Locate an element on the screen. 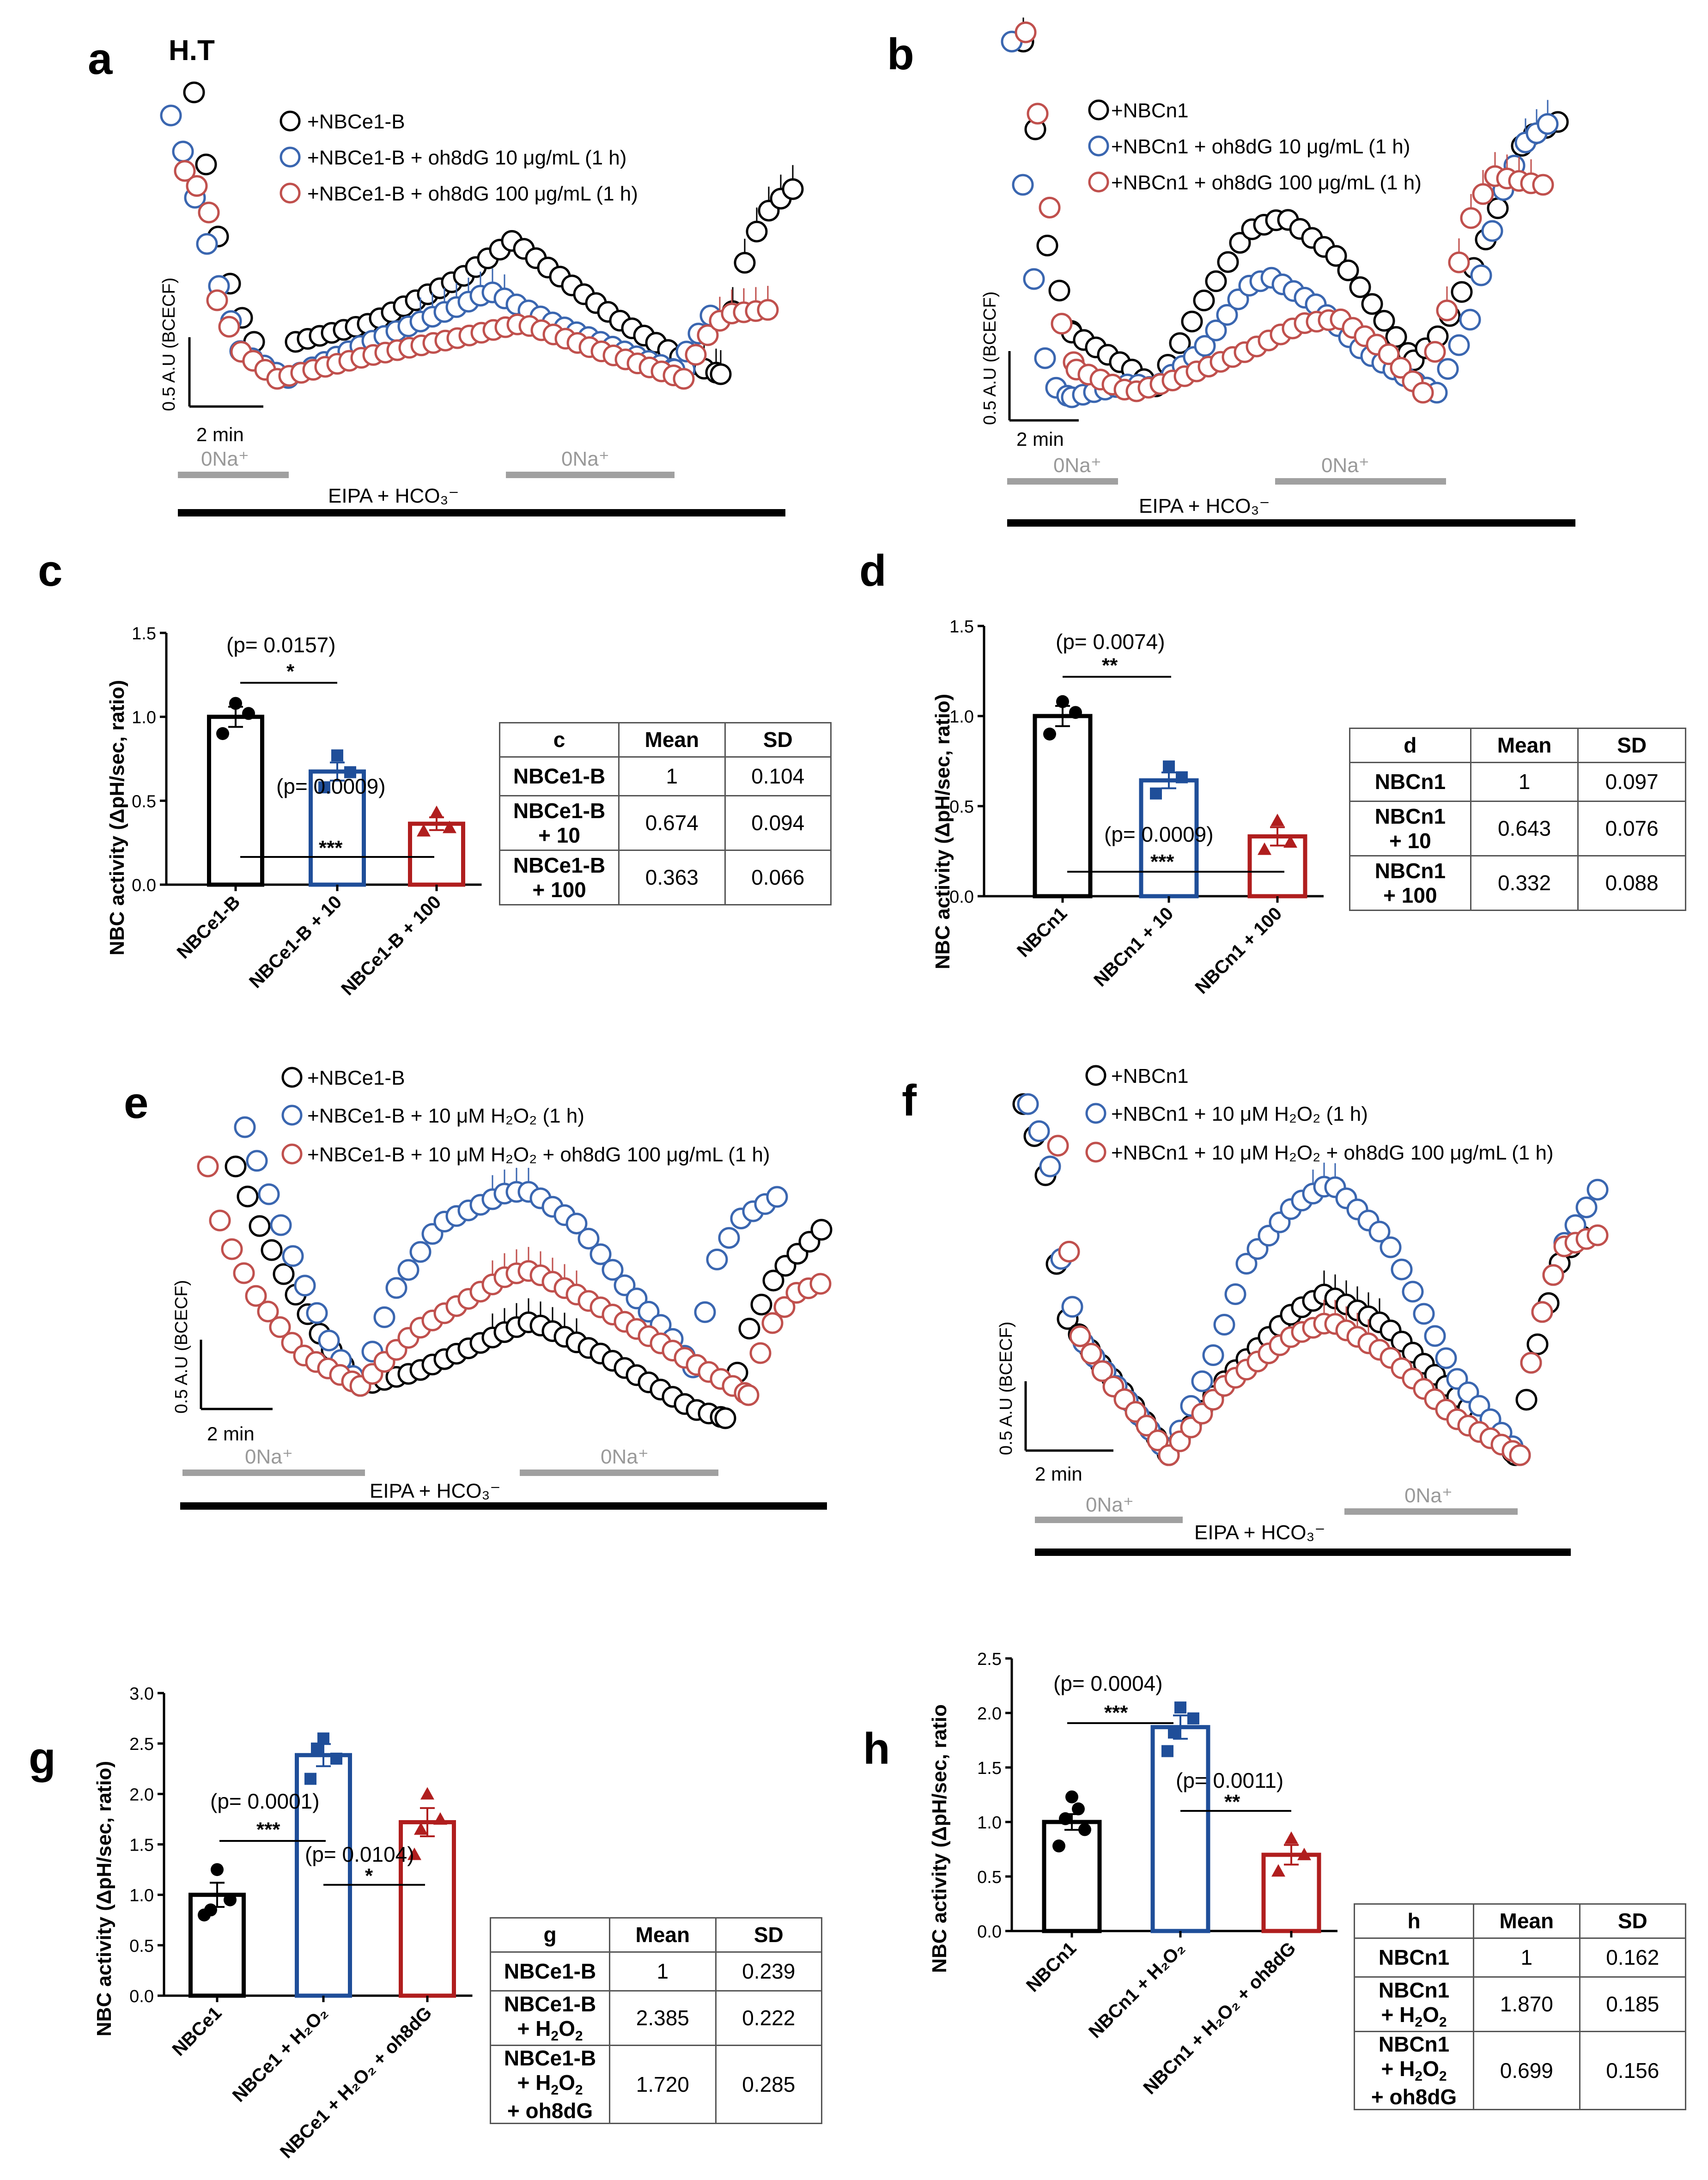 The width and height of the screenshot is (1708, 2180). x-tick-label: NBCn1 + 10 is located at coordinates (1133, 947).